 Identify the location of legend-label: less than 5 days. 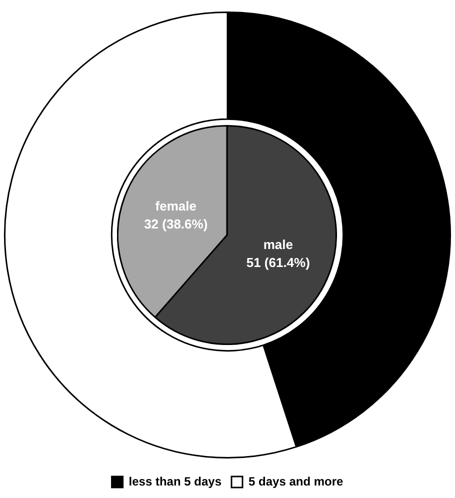
(175, 481).